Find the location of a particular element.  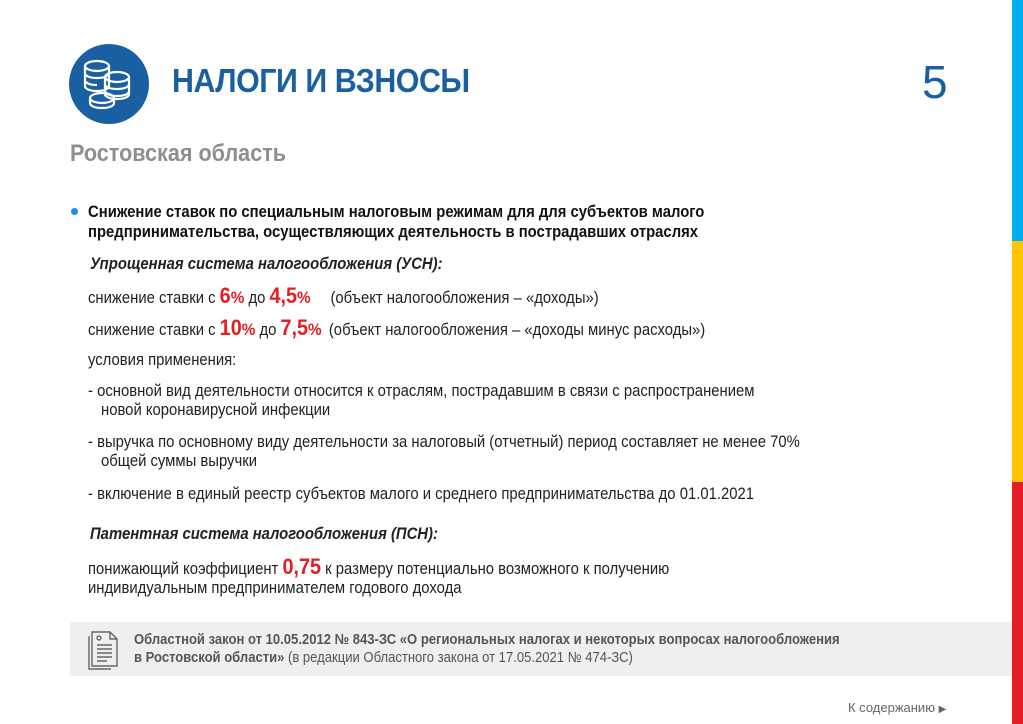

rate-note: (объект налогообложения – «доходы») is located at coordinates (464, 298).